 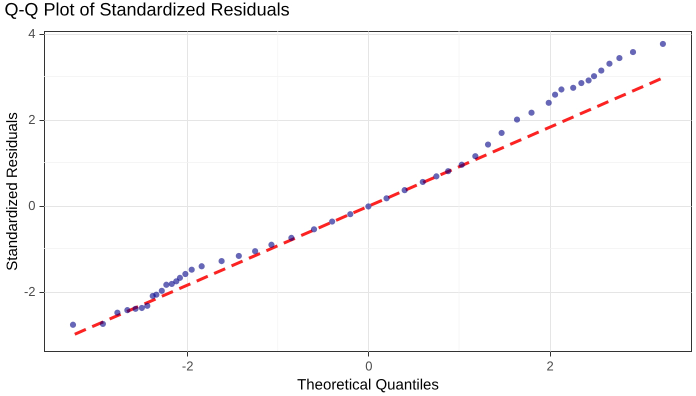 What do you see at coordinates (30, 292) in the screenshot?
I see `y-tick-label: -2` at bounding box center [30, 292].